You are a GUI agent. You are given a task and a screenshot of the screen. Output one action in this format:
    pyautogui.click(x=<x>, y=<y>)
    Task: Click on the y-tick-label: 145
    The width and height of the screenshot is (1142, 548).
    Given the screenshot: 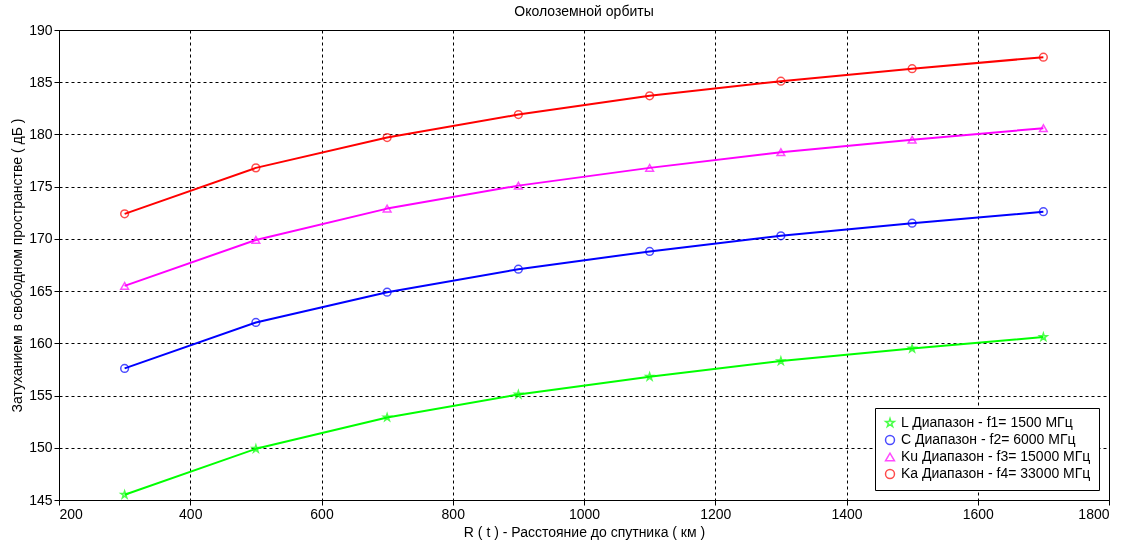 What is the action you would take?
    pyautogui.click(x=41, y=499)
    